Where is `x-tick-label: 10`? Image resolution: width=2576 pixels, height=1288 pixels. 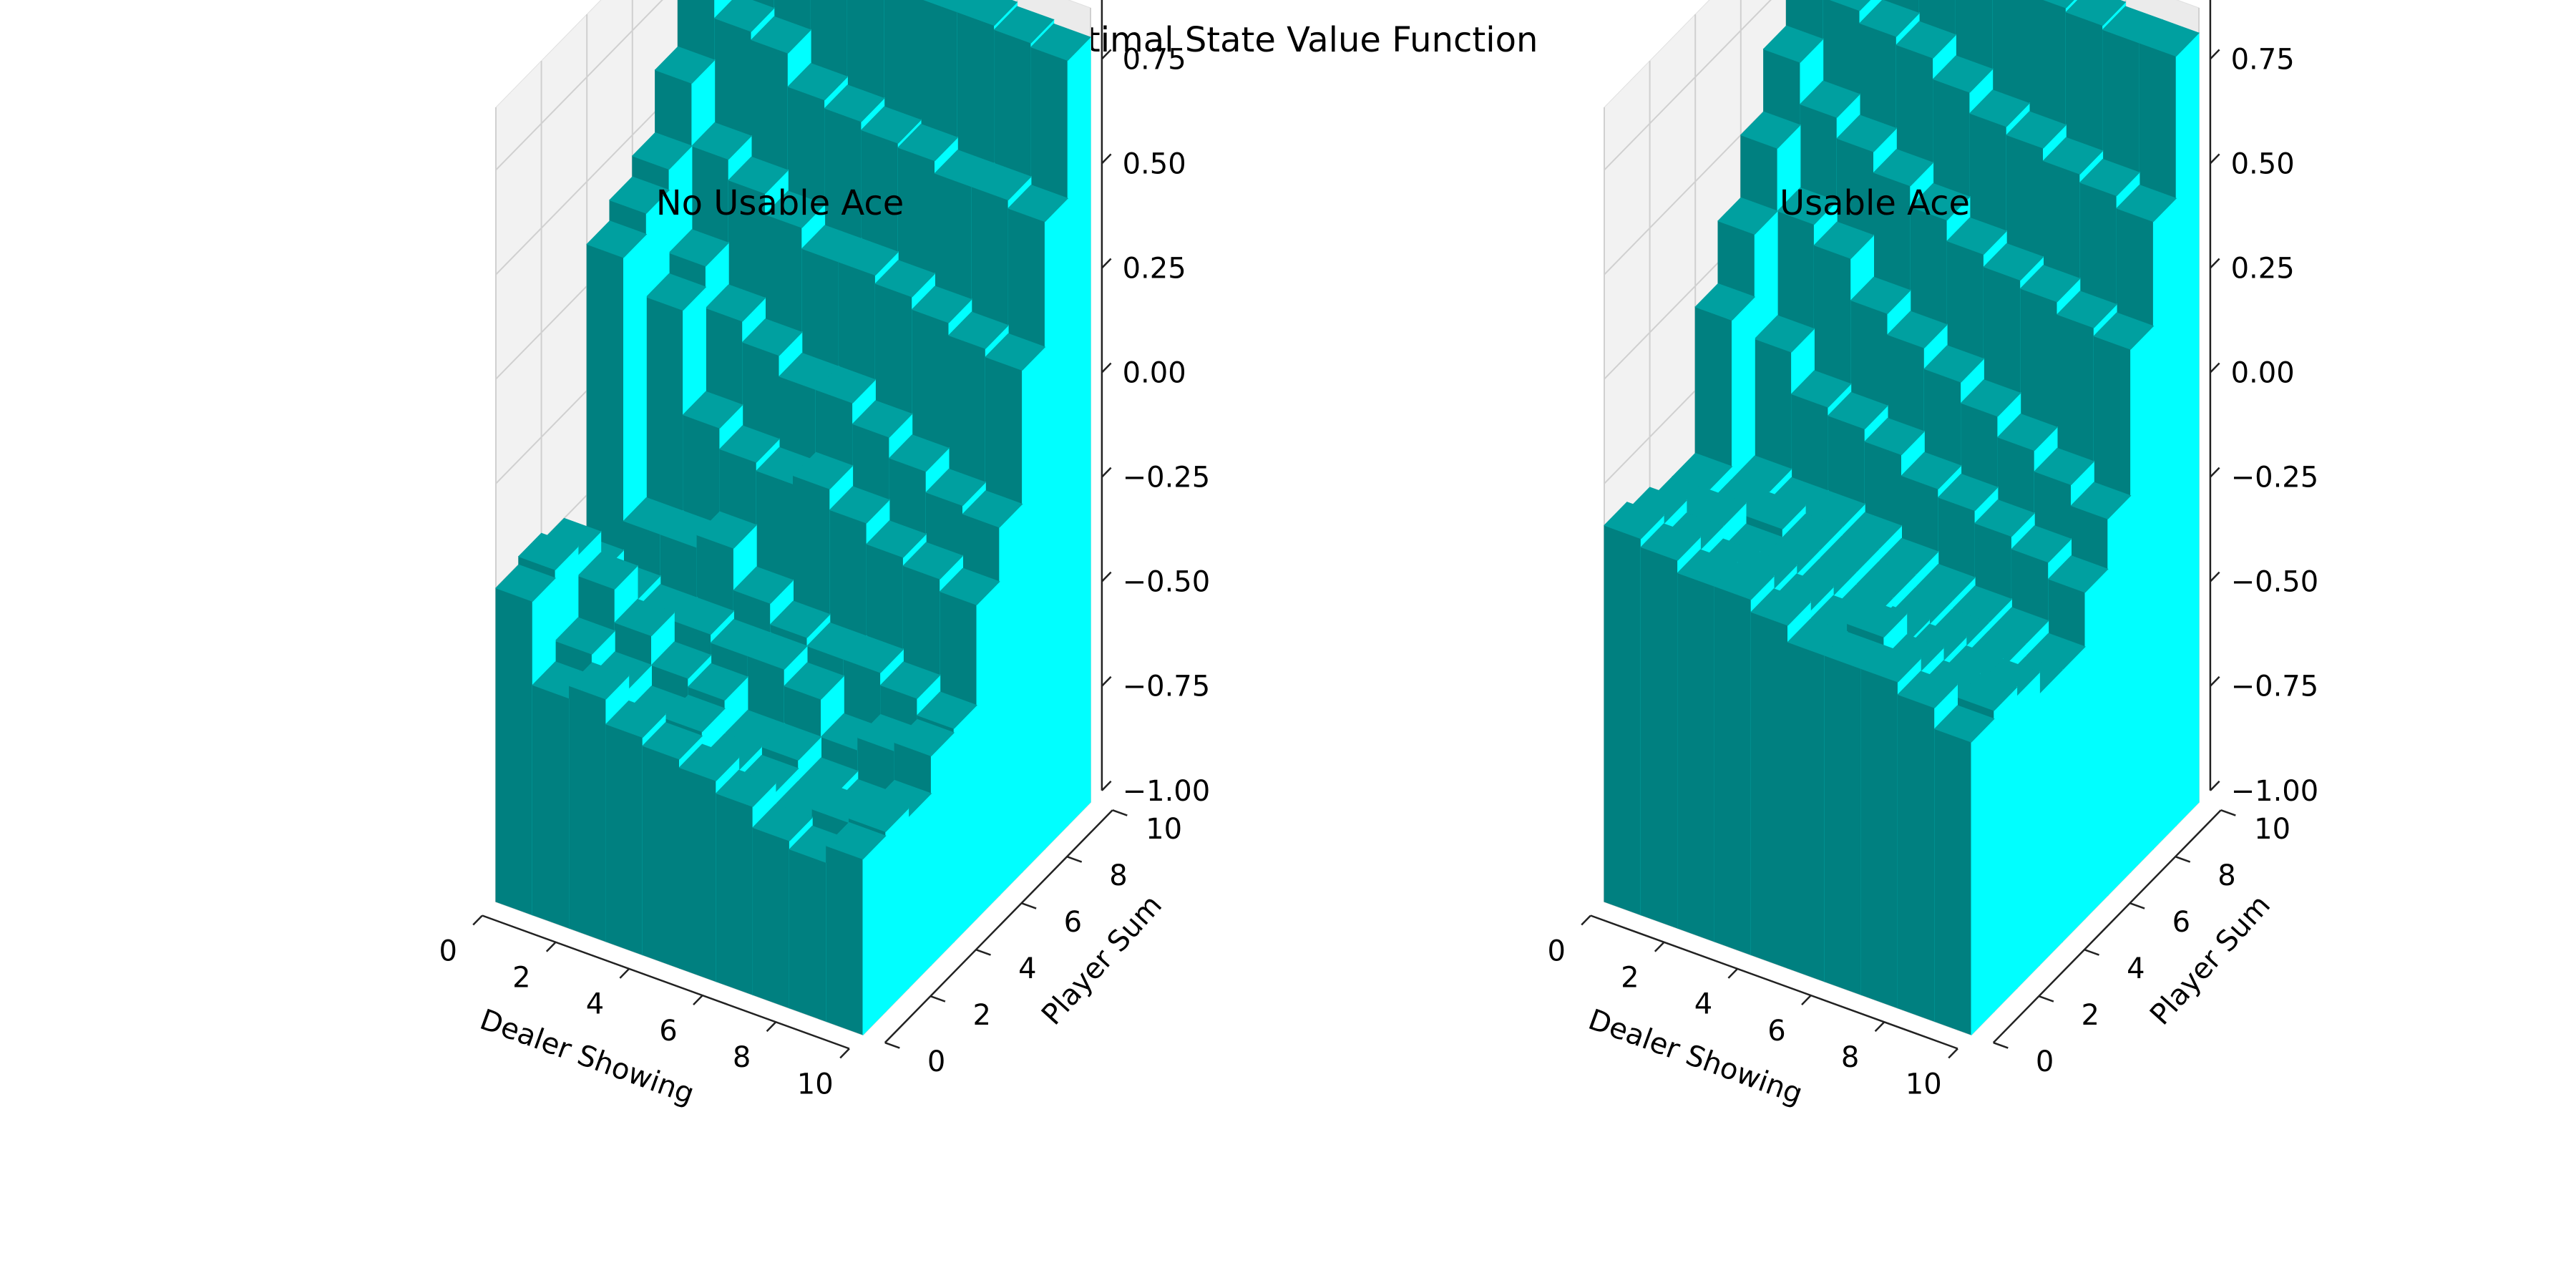 x-tick-label: 10 is located at coordinates (1924, 1084).